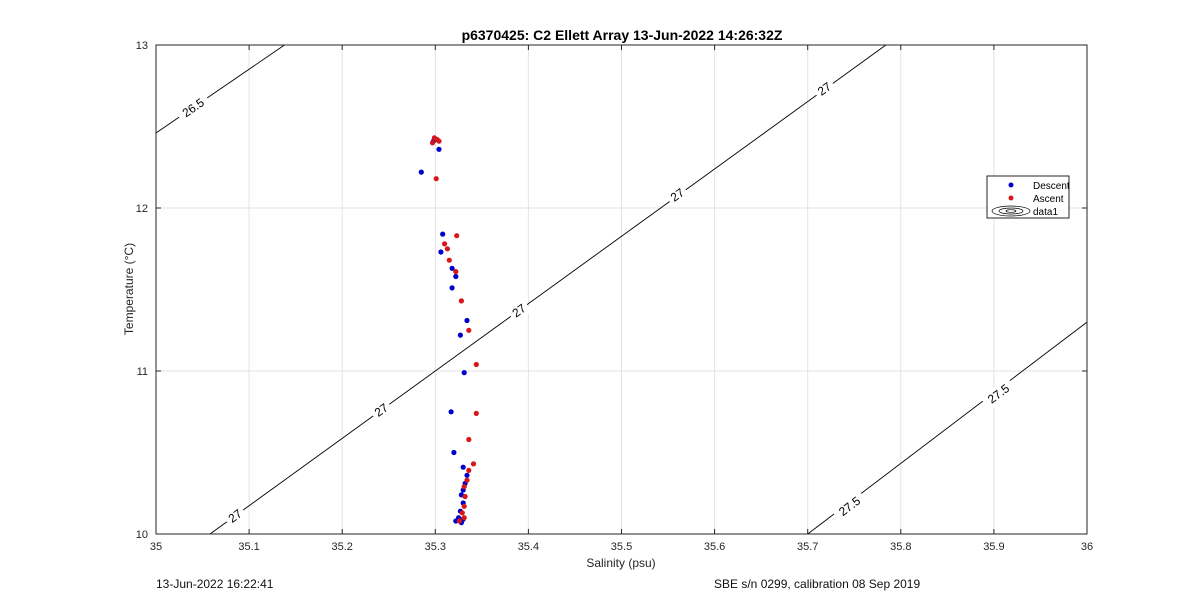  I want to click on x-tick-label: 35.3, so click(435, 547).